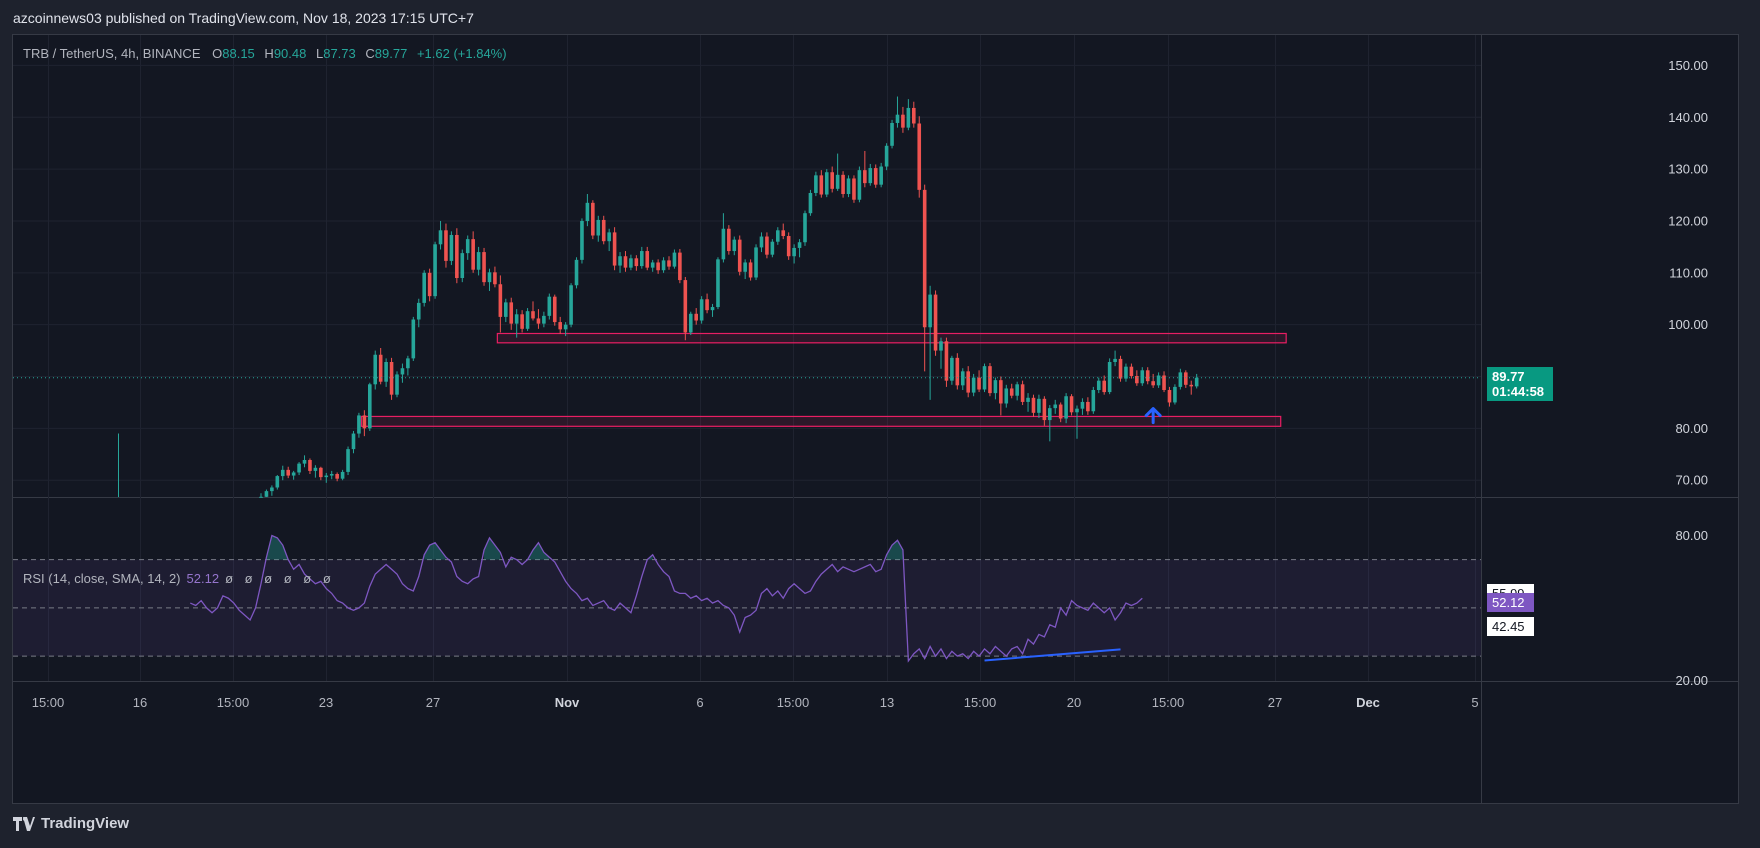 The width and height of the screenshot is (1760, 848). I want to click on change-value: +1.62 (+1.84%), so click(461, 53).